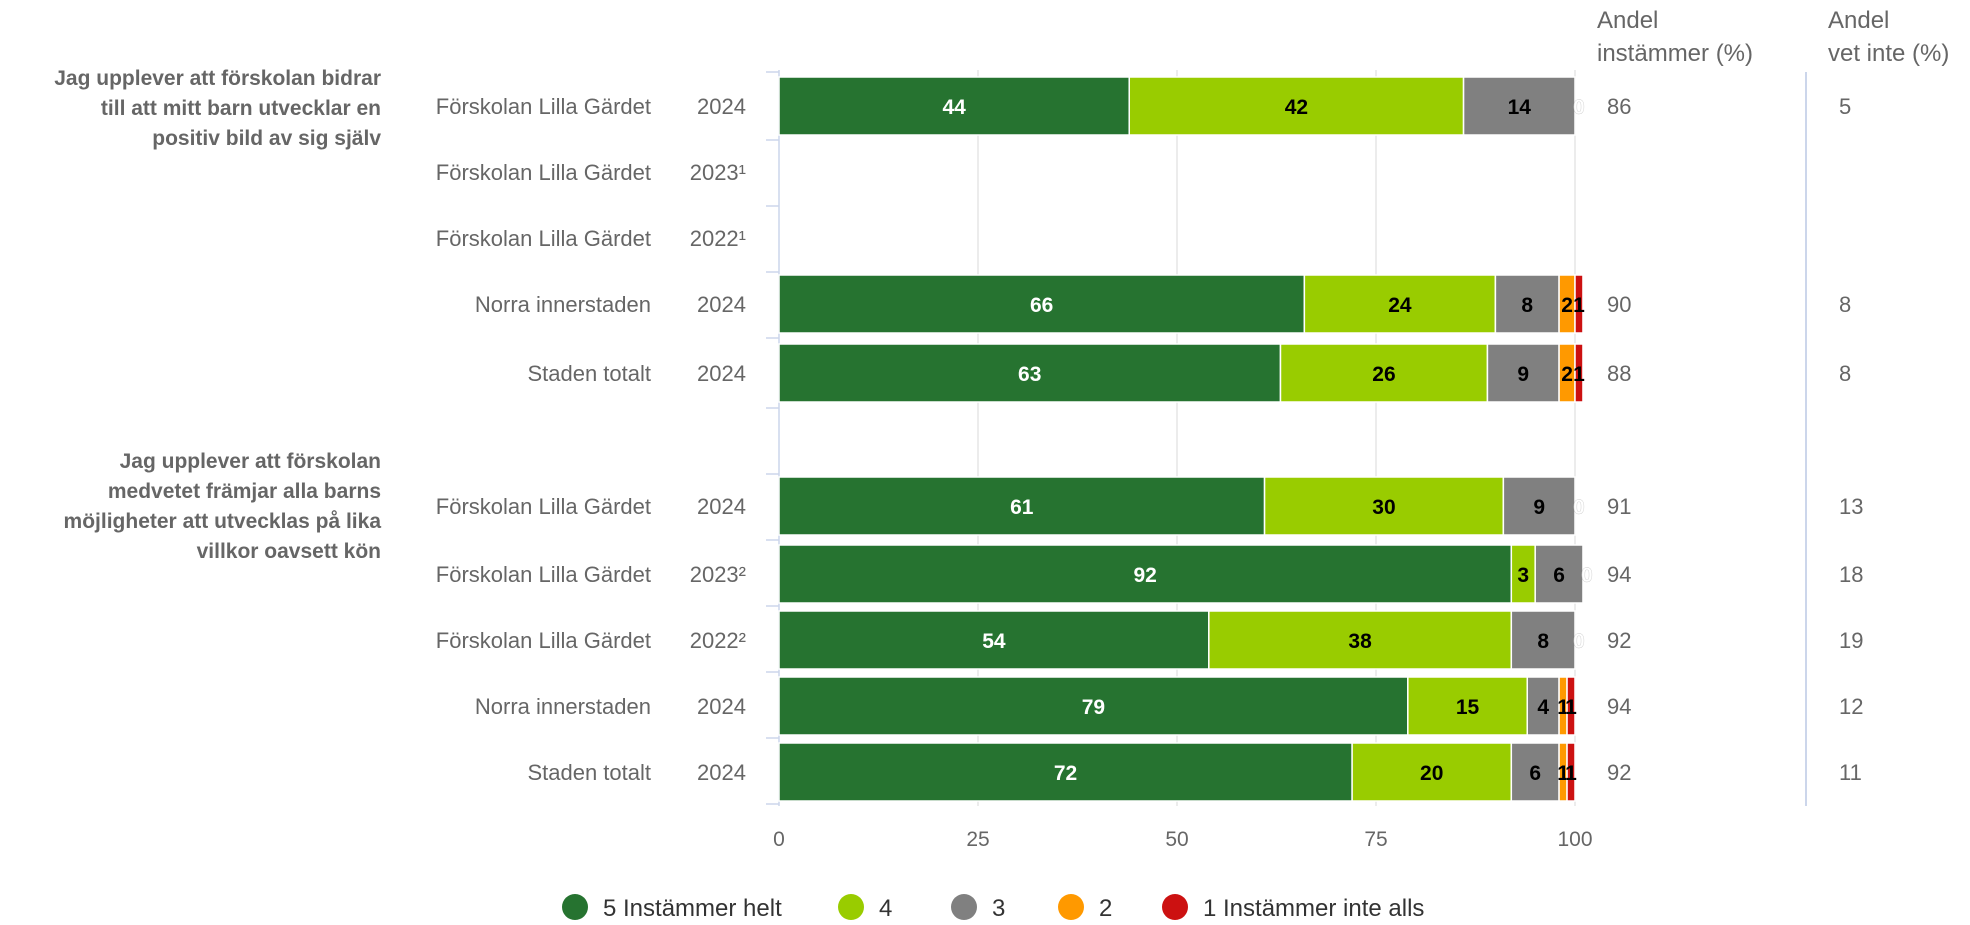 Image resolution: width=1970 pixels, height=925 pixels. I want to click on data-label: 42, so click(1296, 107).